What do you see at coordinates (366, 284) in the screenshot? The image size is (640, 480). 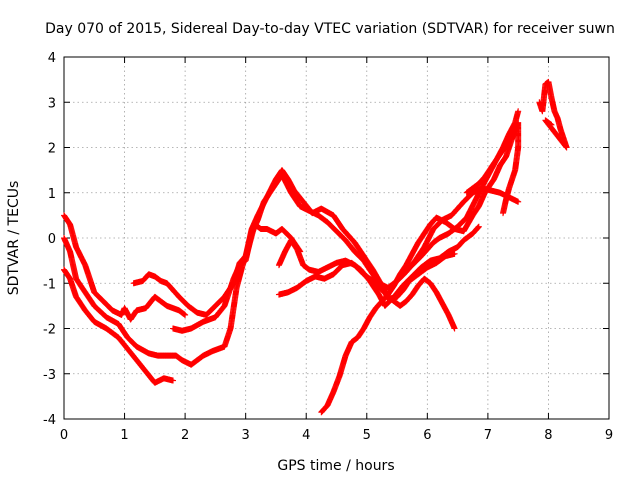 I see `series-track-f` at bounding box center [366, 284].